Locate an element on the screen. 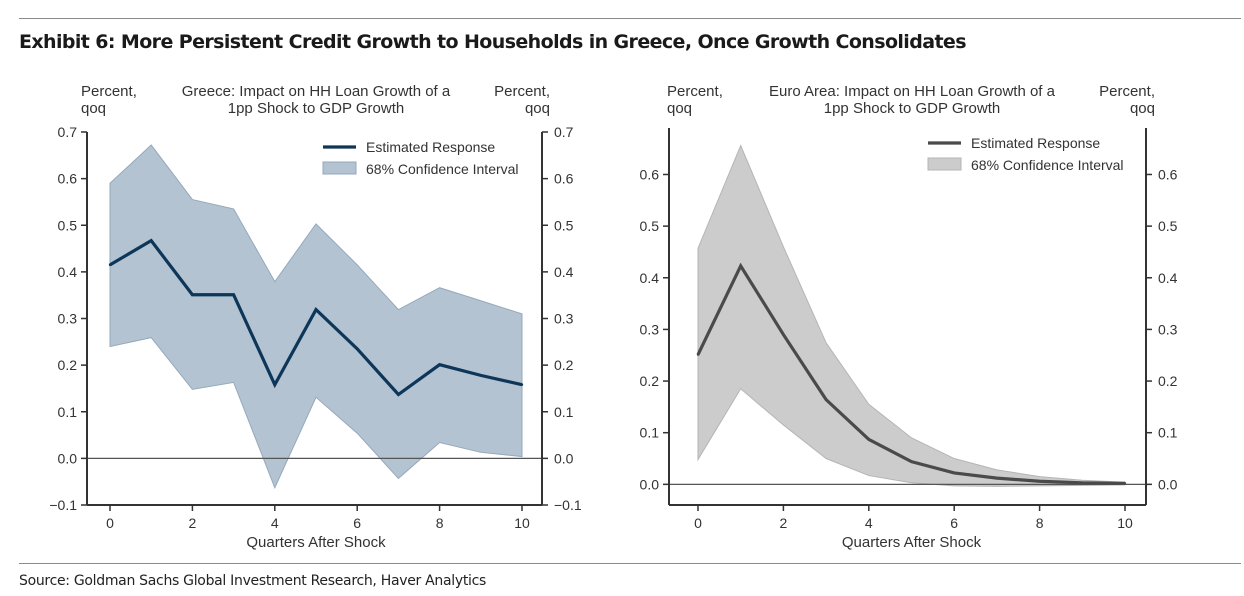 The height and width of the screenshot is (596, 1244). bottom-rule is located at coordinates (630, 563).